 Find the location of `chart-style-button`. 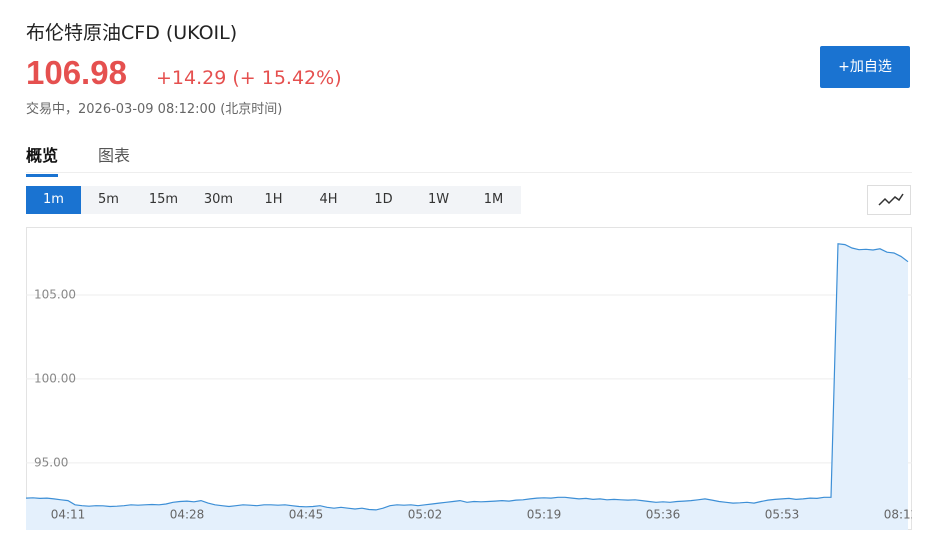

chart-style-button is located at coordinates (889, 200).